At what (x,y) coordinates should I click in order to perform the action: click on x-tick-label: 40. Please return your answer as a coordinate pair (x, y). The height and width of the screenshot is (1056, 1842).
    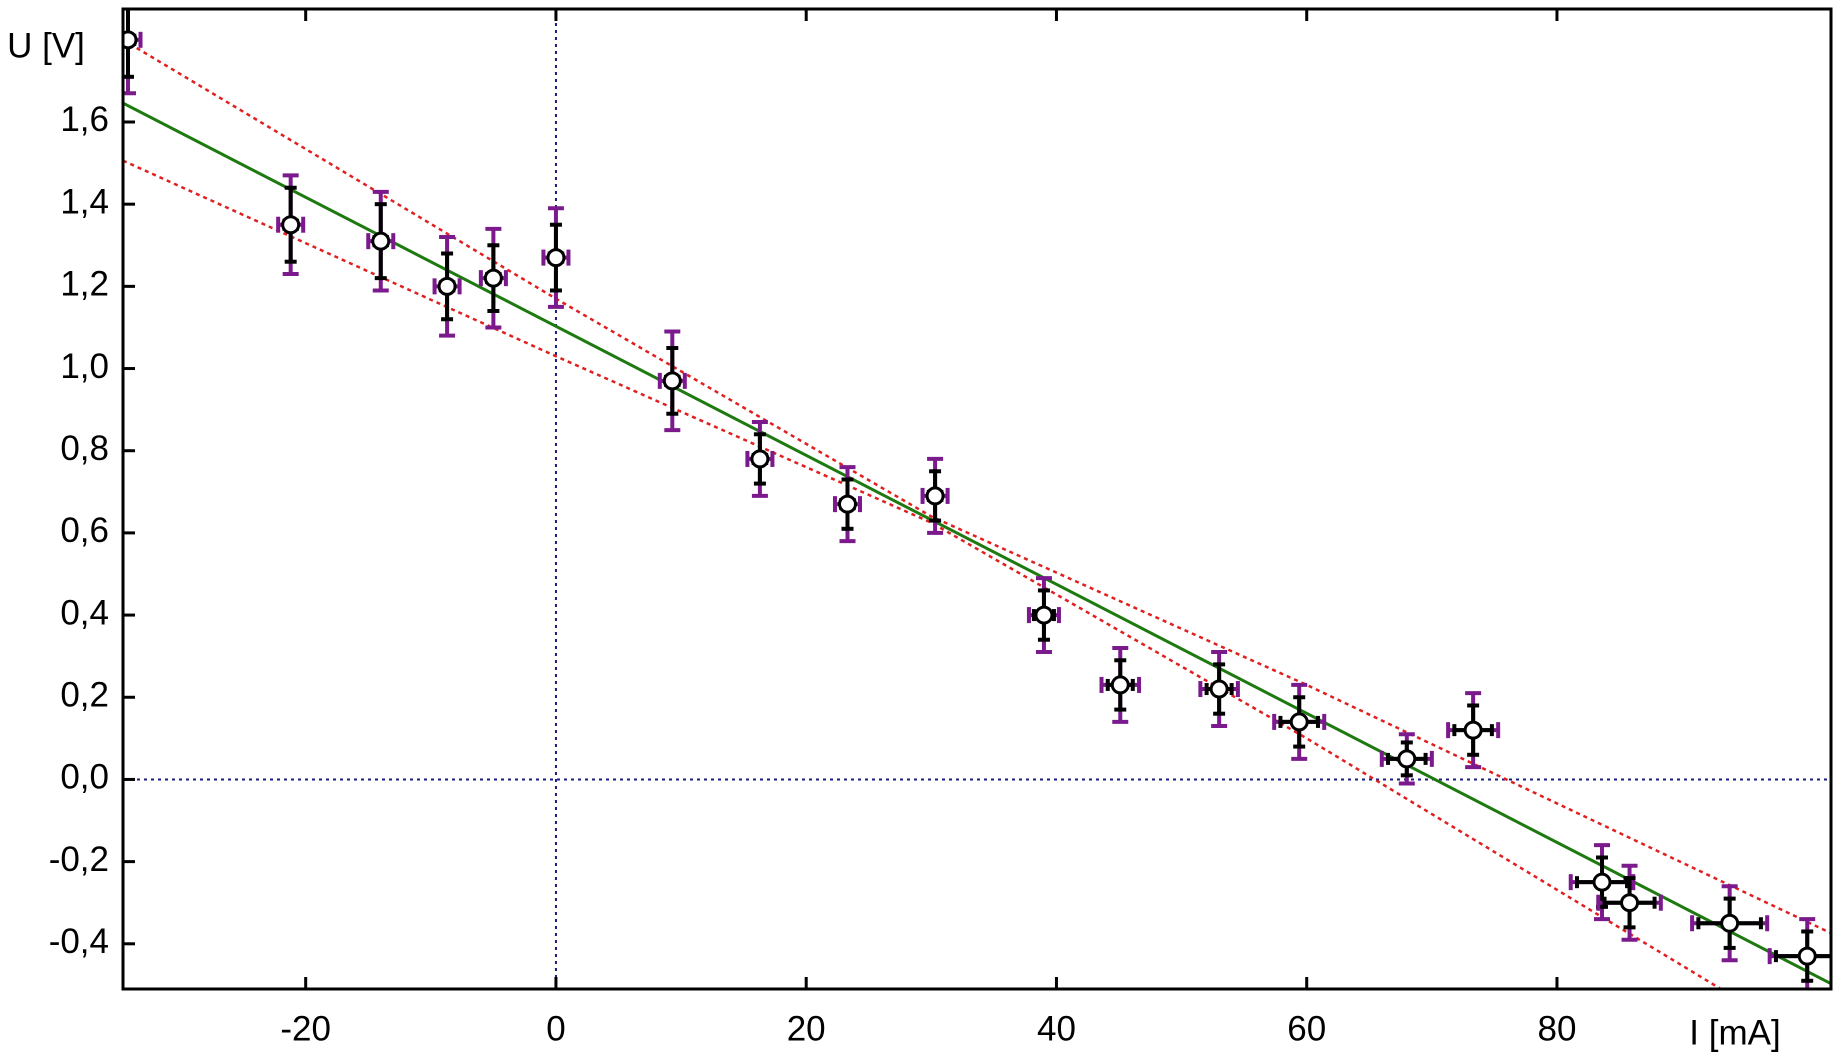
    Looking at the image, I should click on (1056, 1028).